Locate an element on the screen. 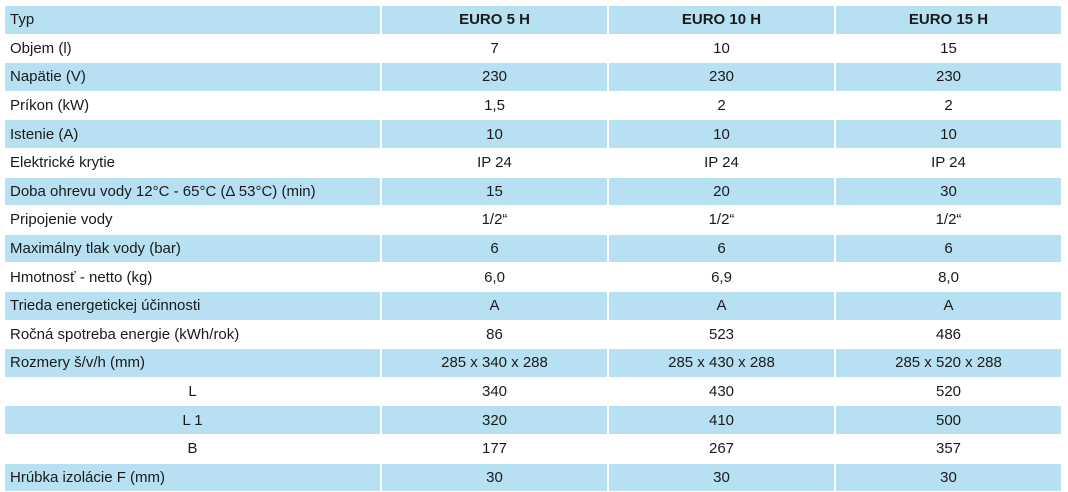 This screenshot has height=492, width=1068. row-value-model-3: IP 24 is located at coordinates (948, 163).